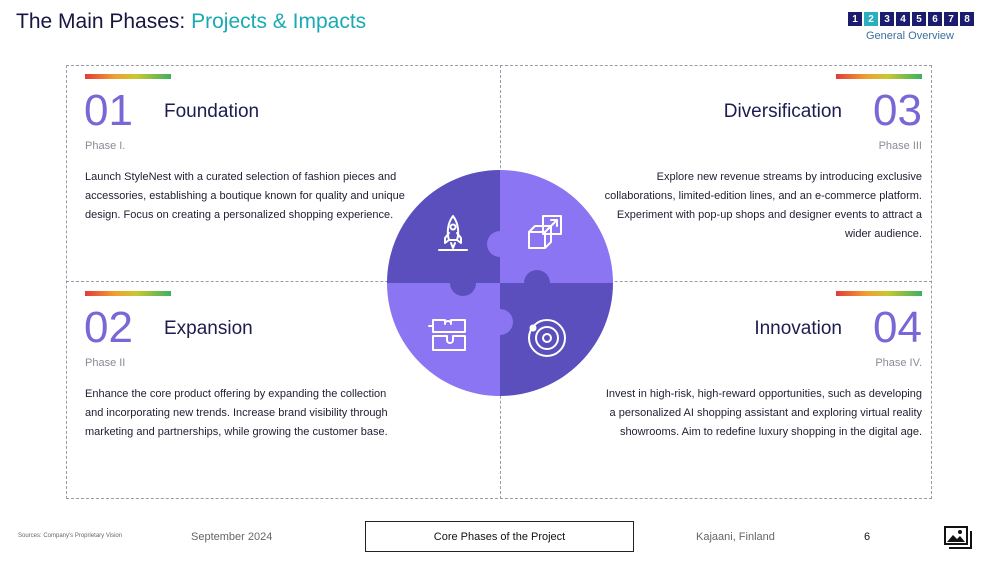  What do you see at coordinates (951, 19) in the screenshot?
I see `pager-item-7: 7` at bounding box center [951, 19].